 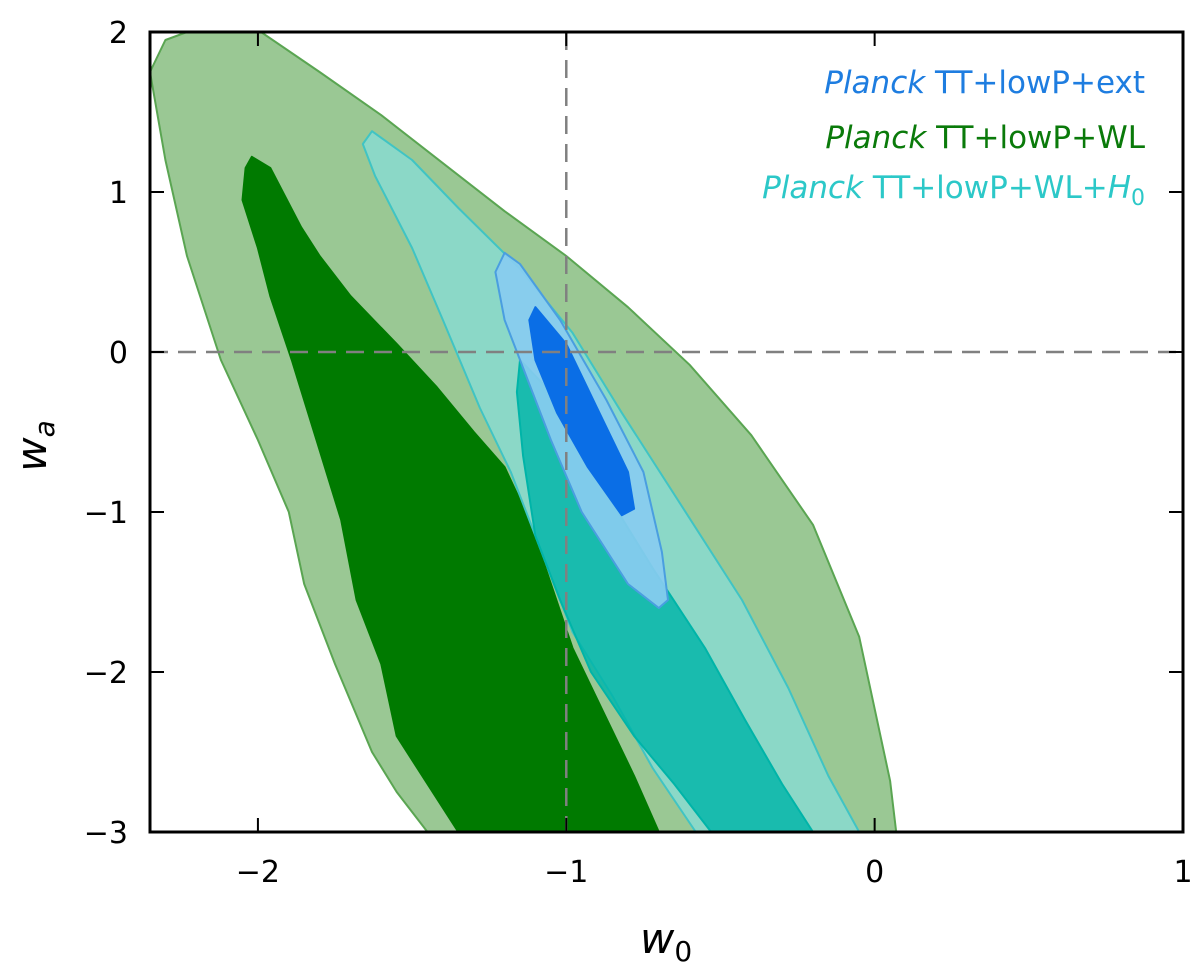 What do you see at coordinates (875, 83) in the screenshot?
I see `legend-entry-ext-em: Planck` at bounding box center [875, 83].